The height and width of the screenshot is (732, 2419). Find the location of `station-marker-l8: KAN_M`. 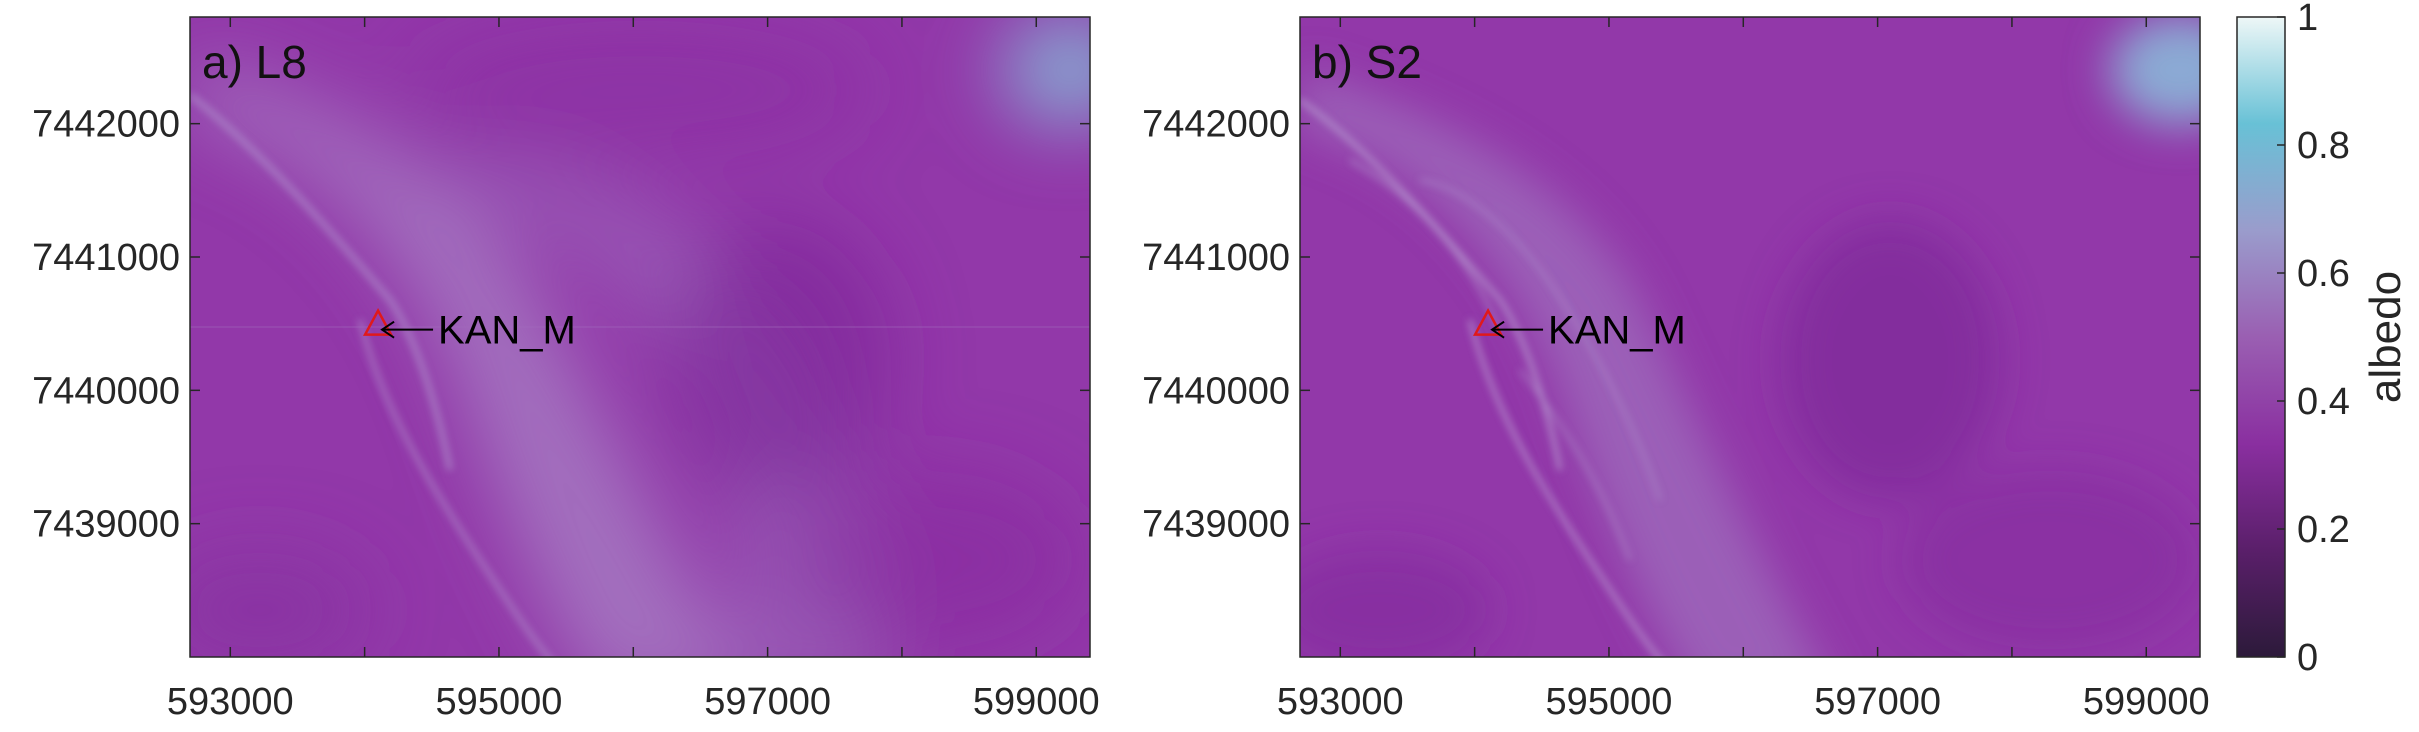

station-marker-l8: KAN_M is located at coordinates (469, 330).